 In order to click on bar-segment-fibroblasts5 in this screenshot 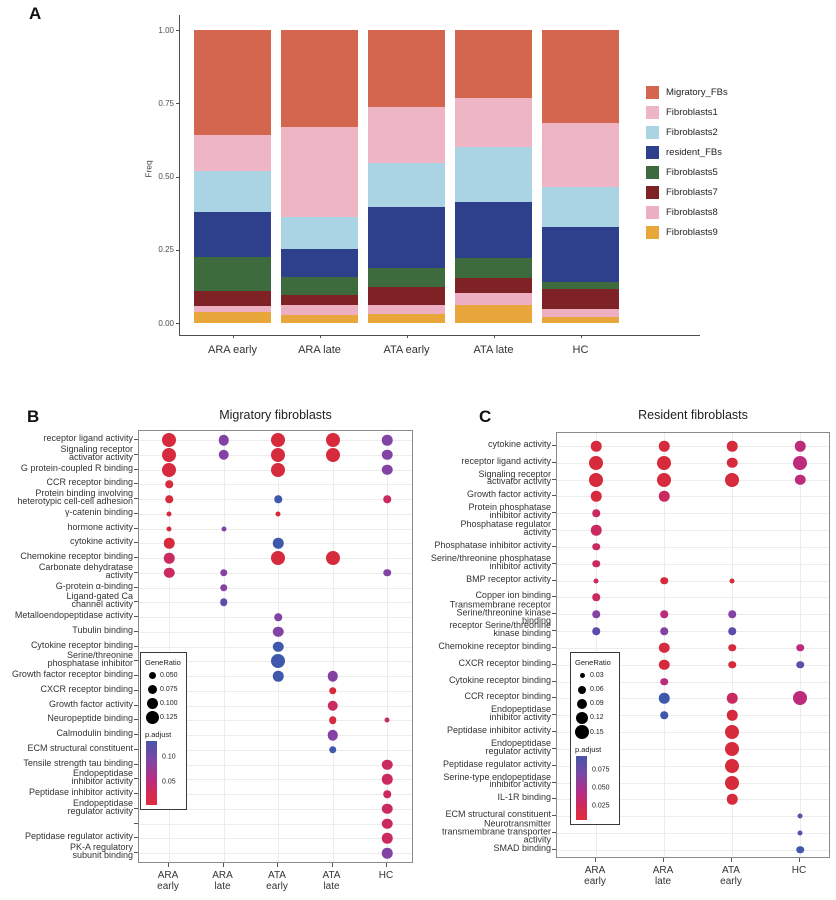, I will do `click(232, 274)`.